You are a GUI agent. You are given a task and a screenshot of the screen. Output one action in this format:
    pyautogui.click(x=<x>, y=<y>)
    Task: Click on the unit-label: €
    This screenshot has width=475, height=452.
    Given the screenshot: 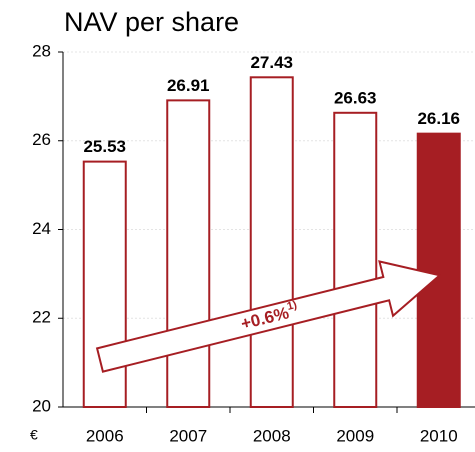 What is the action you would take?
    pyautogui.click(x=34, y=435)
    